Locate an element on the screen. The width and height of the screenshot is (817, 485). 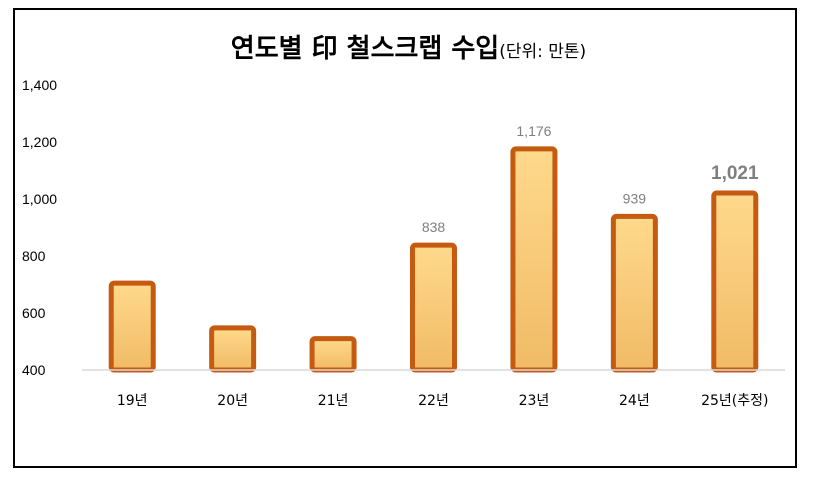
y-tick-label: 1,400 is located at coordinates (39, 85).